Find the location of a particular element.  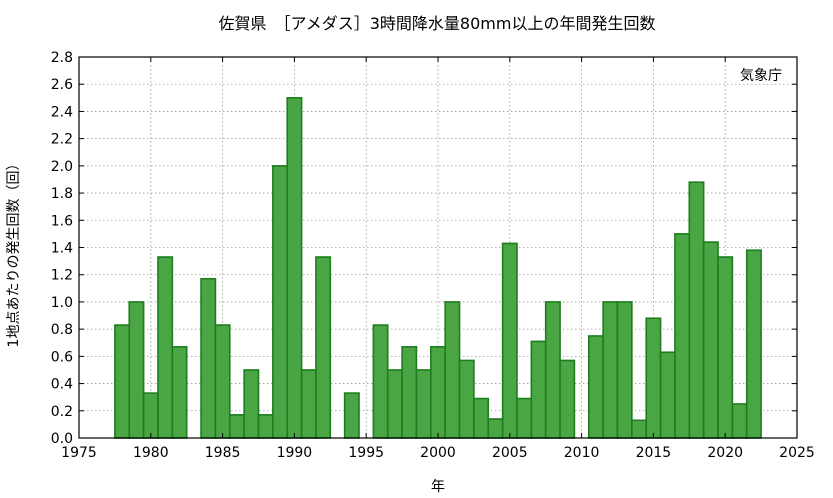

y-tick-label: 1.0 is located at coordinates (62, 303).